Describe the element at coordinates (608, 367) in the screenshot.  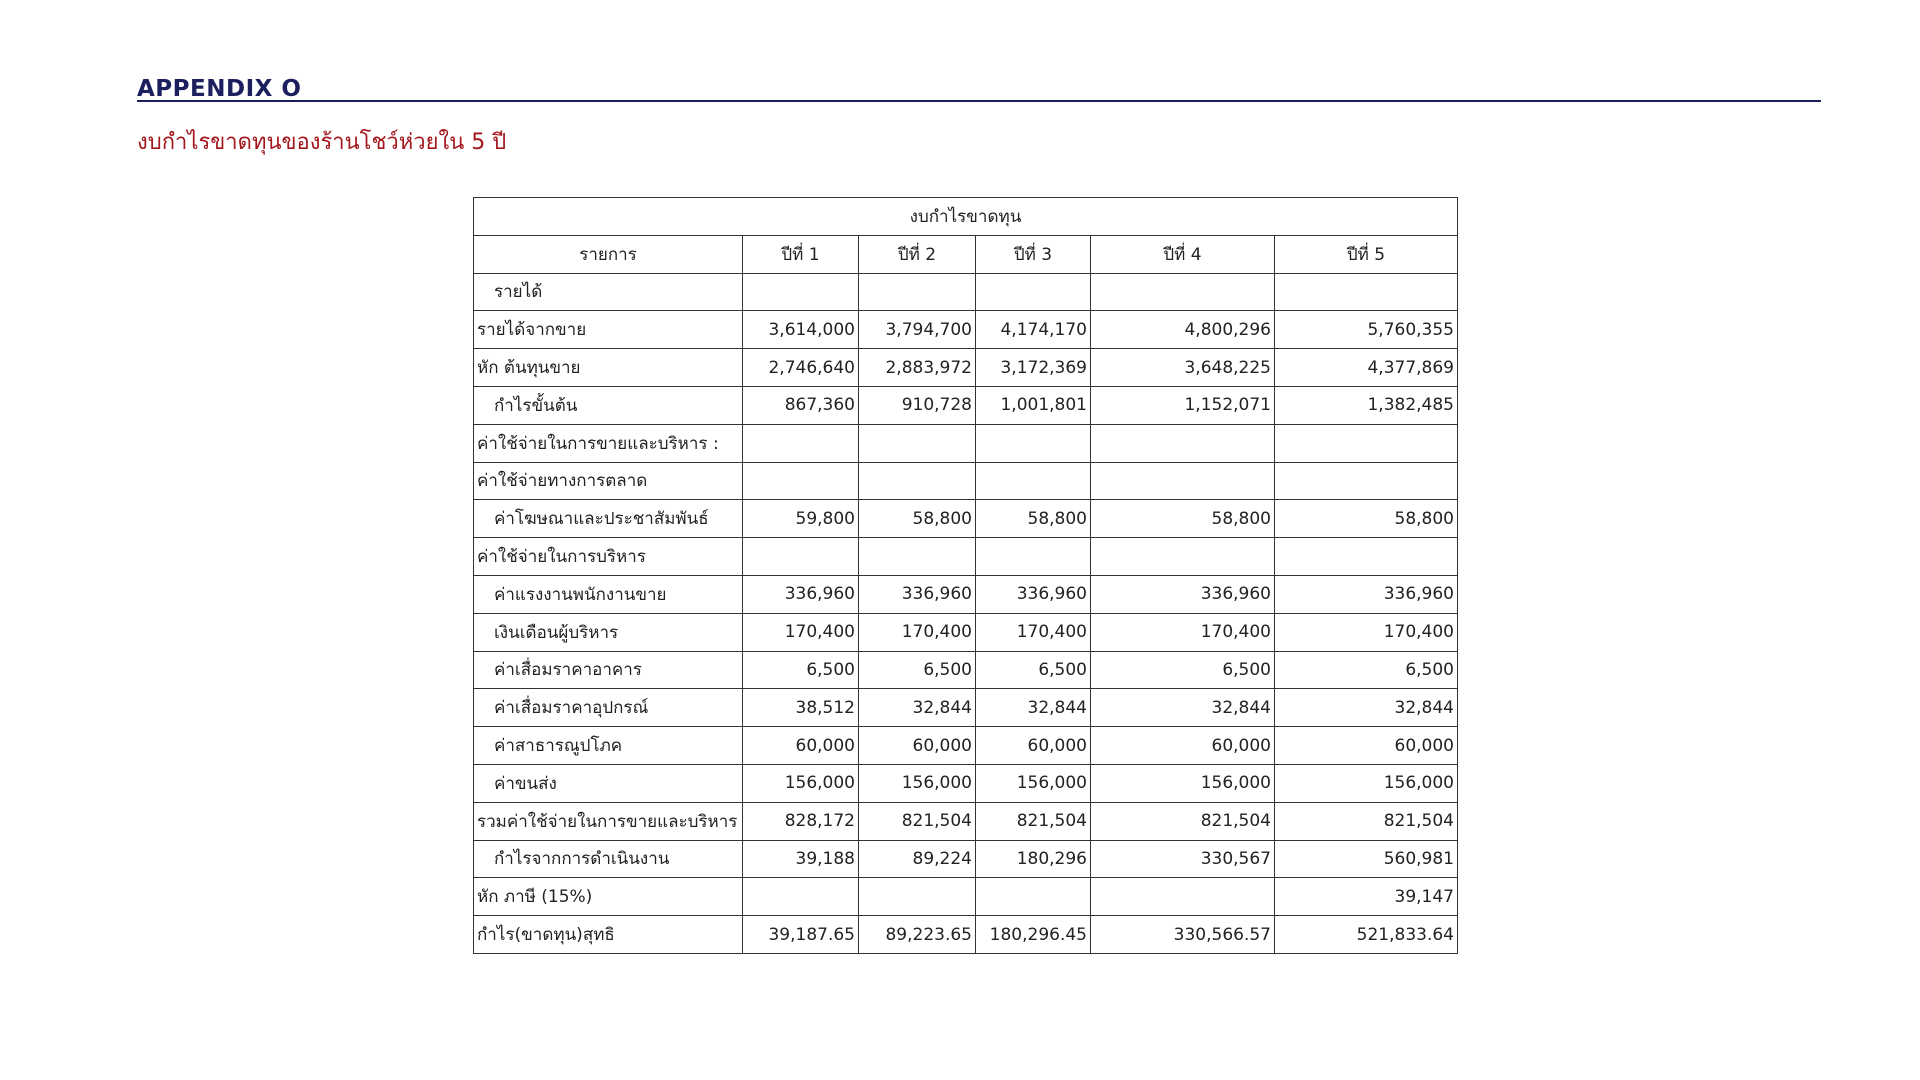
I see `row-label: หัก ต้นทุนขาย` at that location.